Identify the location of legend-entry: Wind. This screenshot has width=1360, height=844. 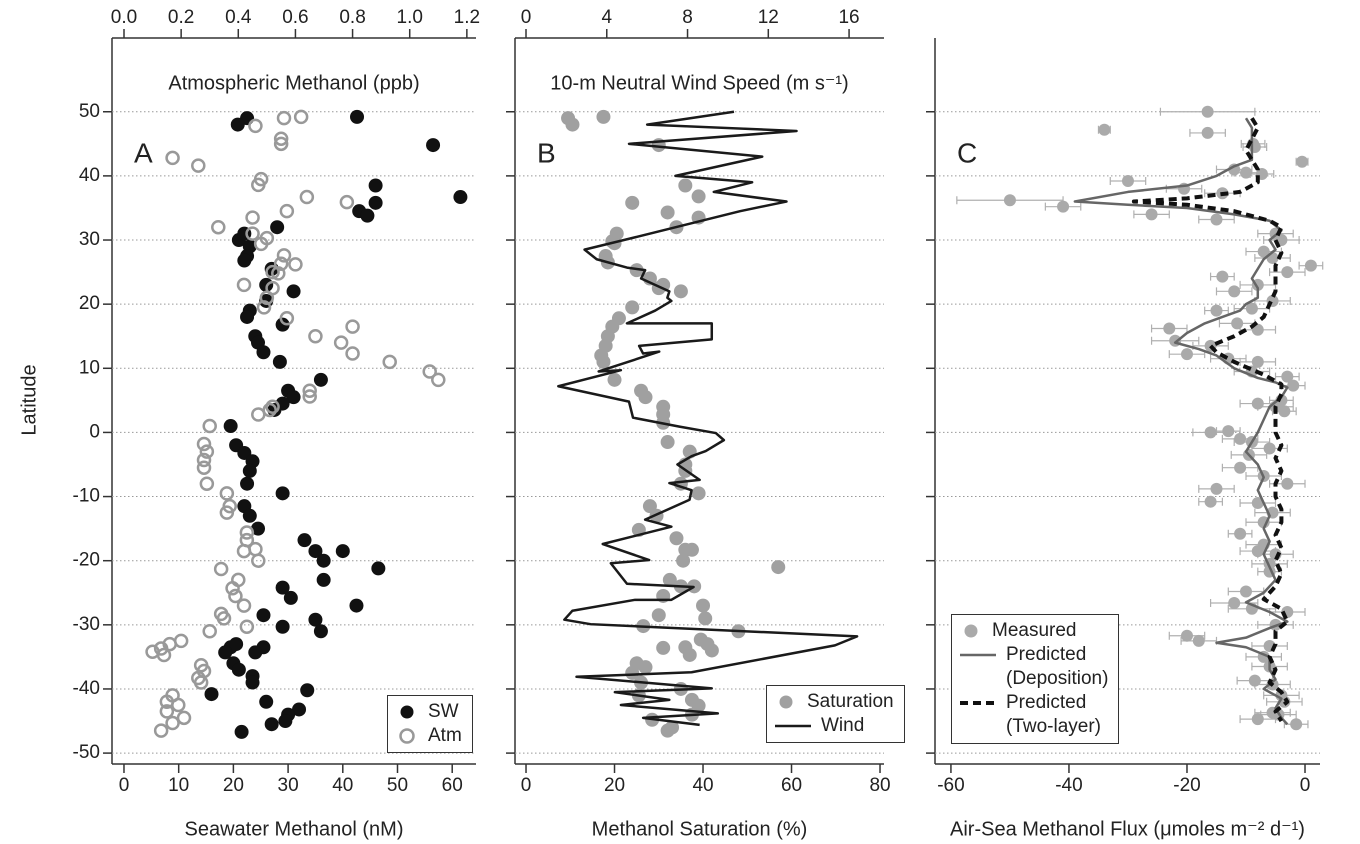
(833, 726).